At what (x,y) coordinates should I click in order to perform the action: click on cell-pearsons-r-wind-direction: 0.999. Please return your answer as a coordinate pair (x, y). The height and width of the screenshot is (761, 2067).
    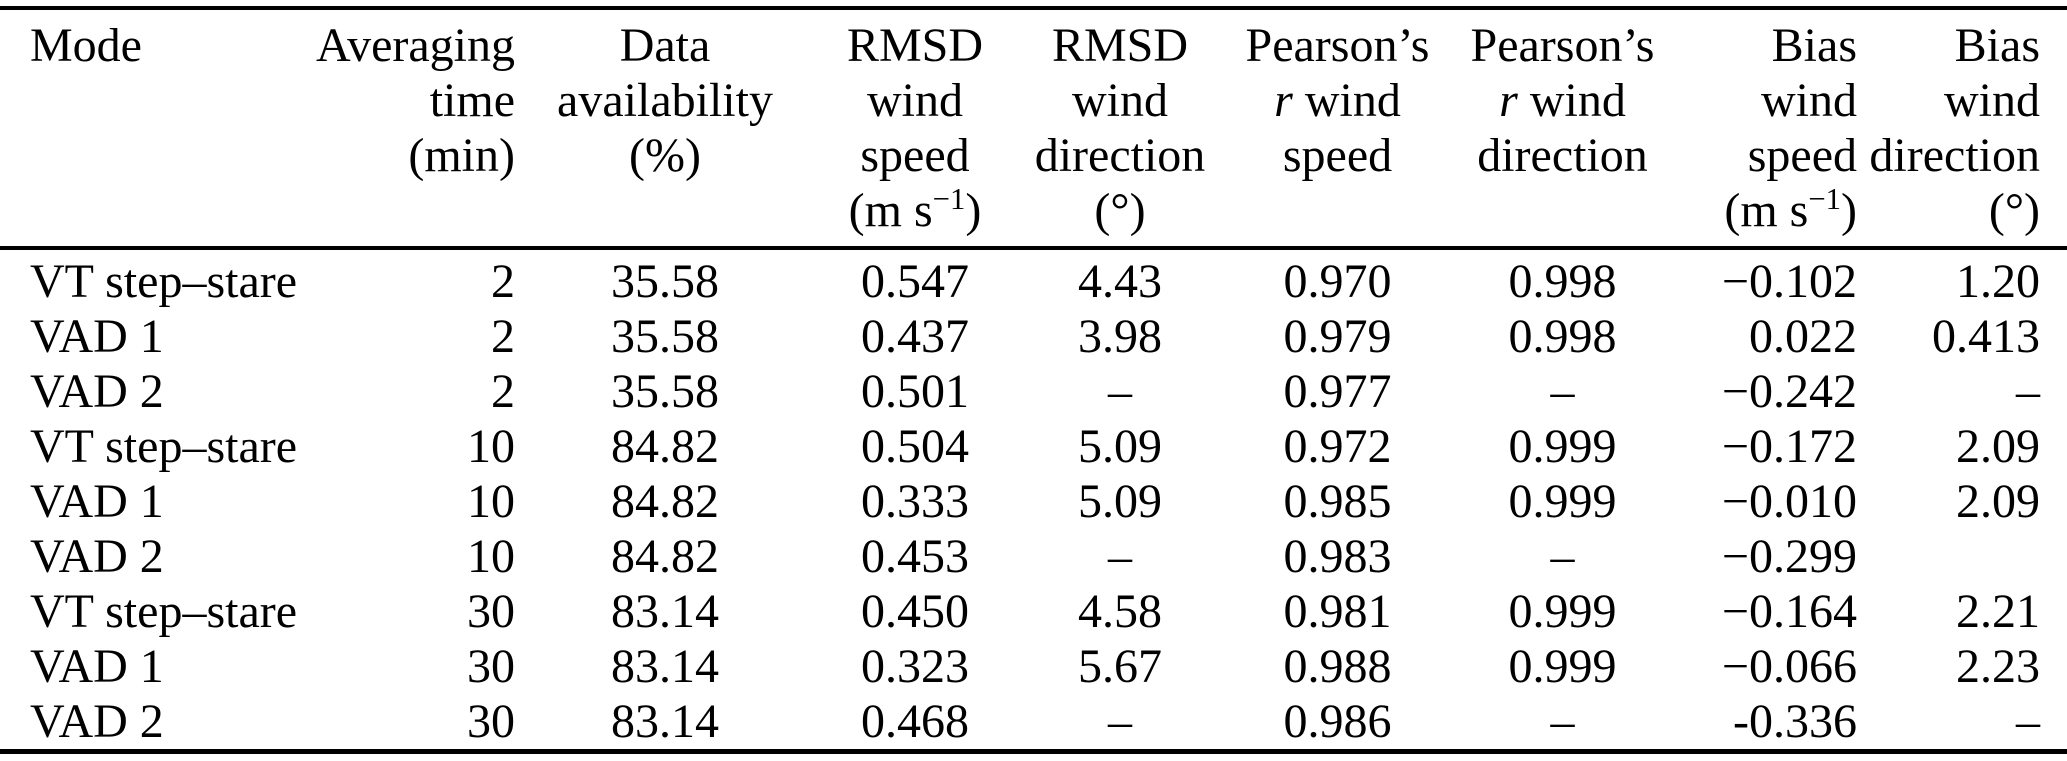
    Looking at the image, I should click on (1562, 446).